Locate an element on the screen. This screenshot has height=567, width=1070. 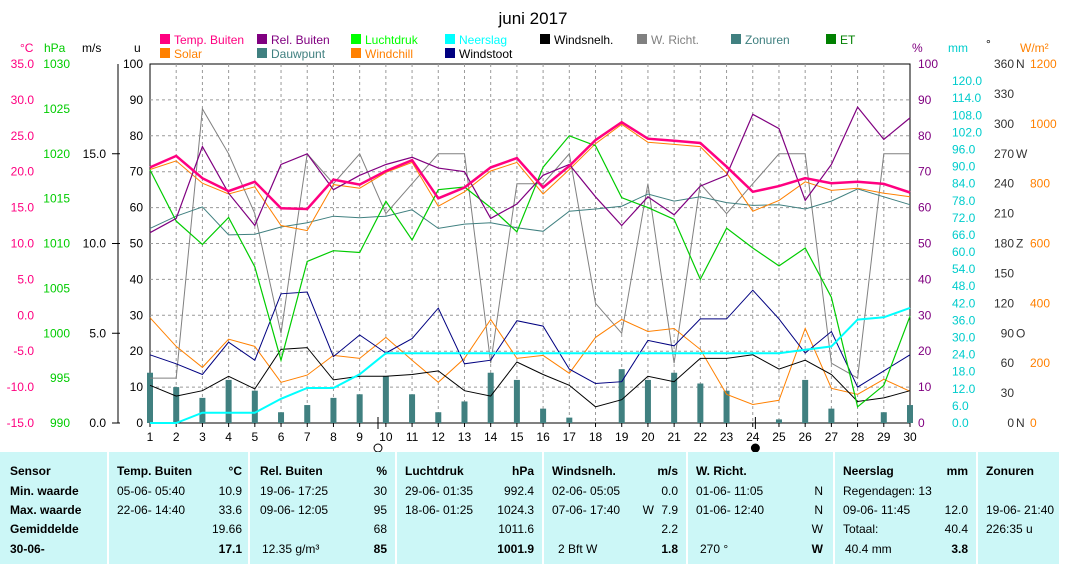
deg-tick: 240 is located at coordinates (1004, 184).